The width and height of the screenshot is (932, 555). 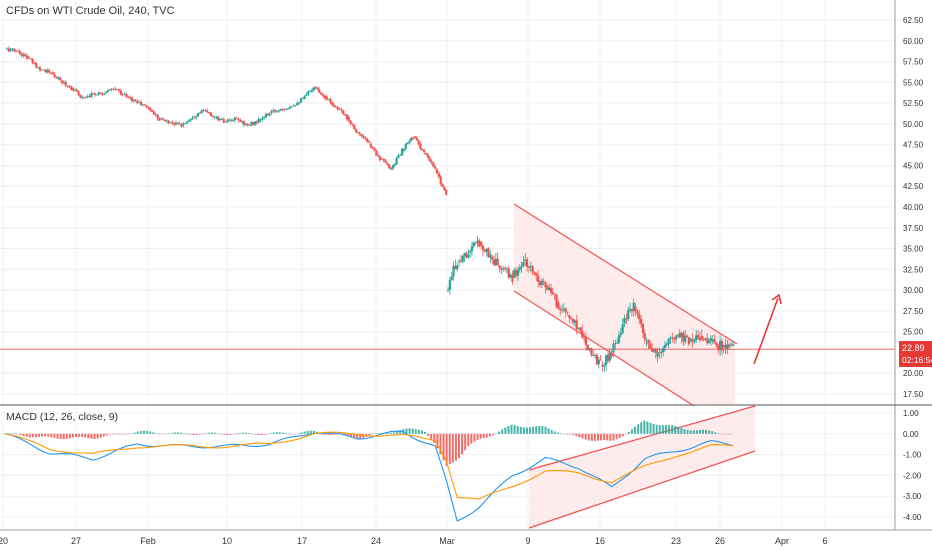 What do you see at coordinates (913, 332) in the screenshot?
I see `price-tick-label: 25.00` at bounding box center [913, 332].